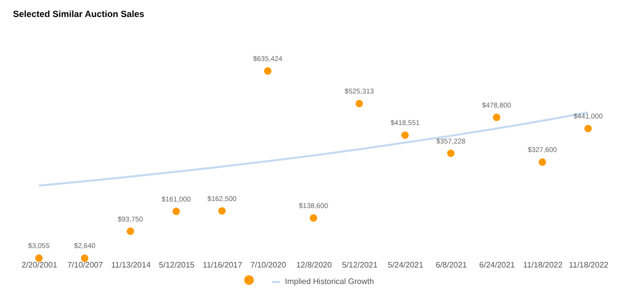 This screenshot has height=301, width=624. Describe the element at coordinates (497, 265) in the screenshot. I see `x-tick-label: 6/24/2021` at that location.